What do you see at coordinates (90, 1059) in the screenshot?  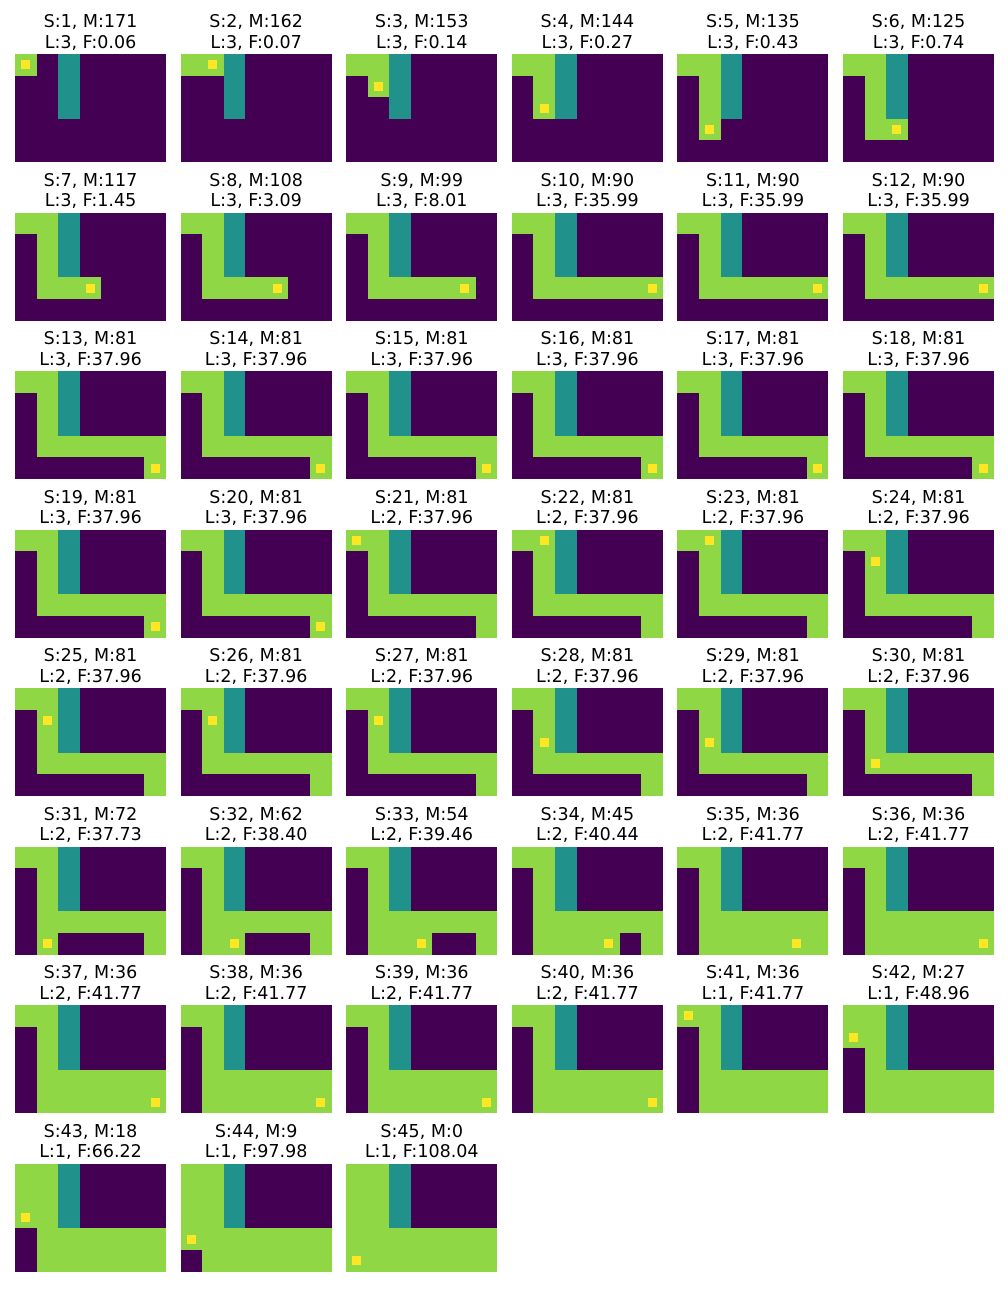 I see `grid-board` at bounding box center [90, 1059].